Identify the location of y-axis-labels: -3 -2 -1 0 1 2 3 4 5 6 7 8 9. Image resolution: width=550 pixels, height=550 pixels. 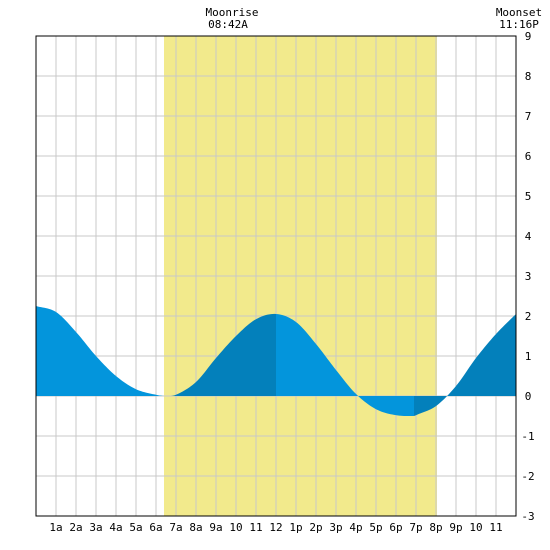
(527, 276).